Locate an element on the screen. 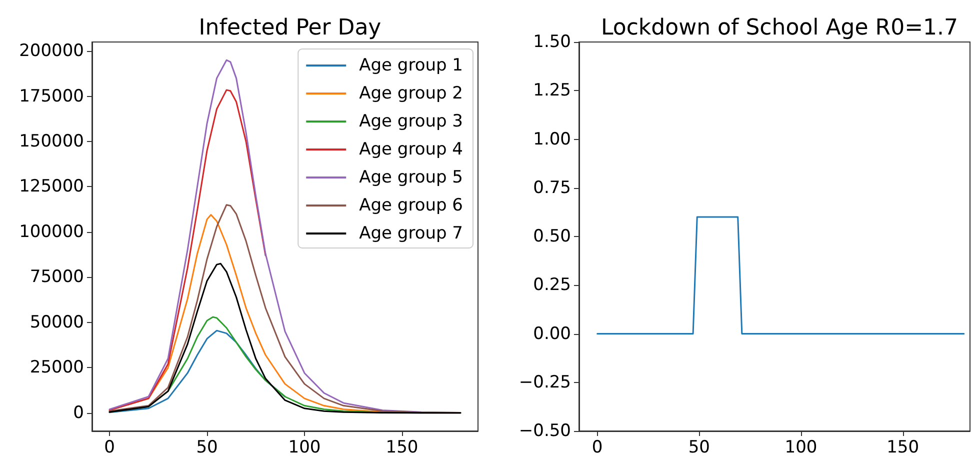 This screenshot has width=972, height=456. legend-label: Age group 3 is located at coordinates (411, 122).